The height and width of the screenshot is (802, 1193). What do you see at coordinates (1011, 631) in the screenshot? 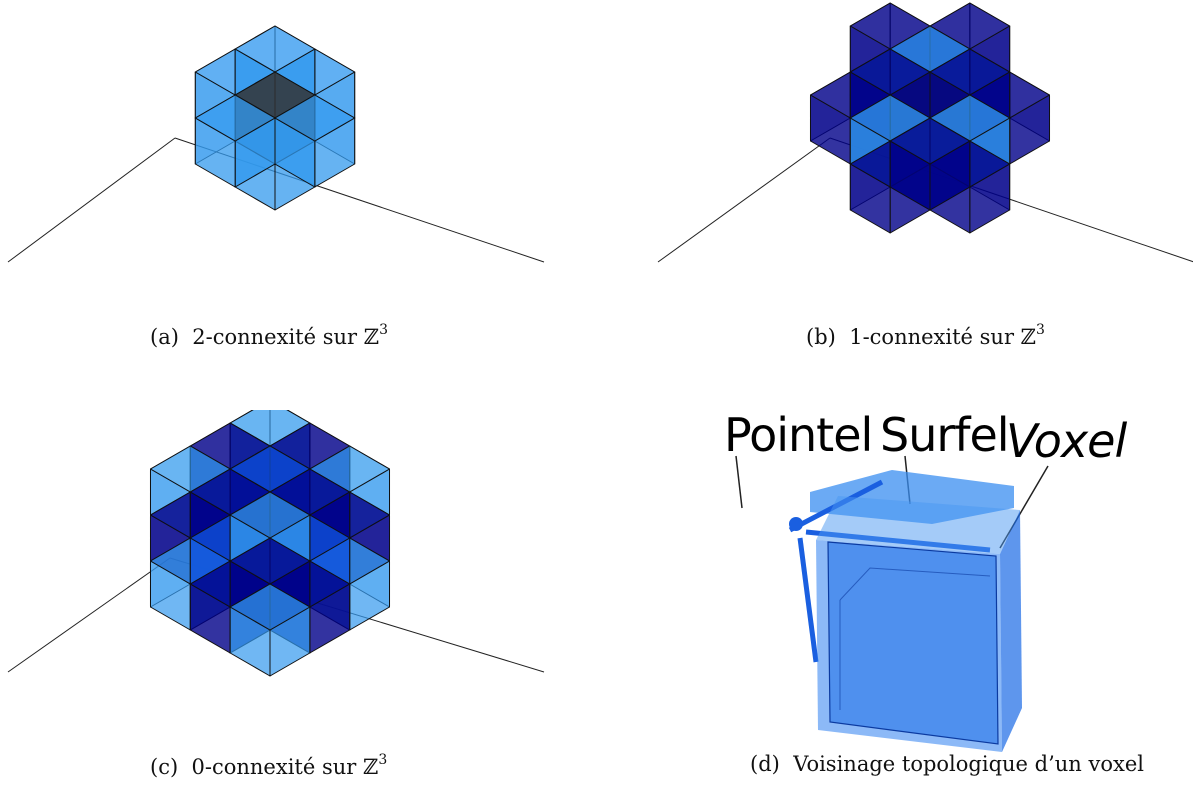
I see `voxel-right-face` at bounding box center [1011, 631].